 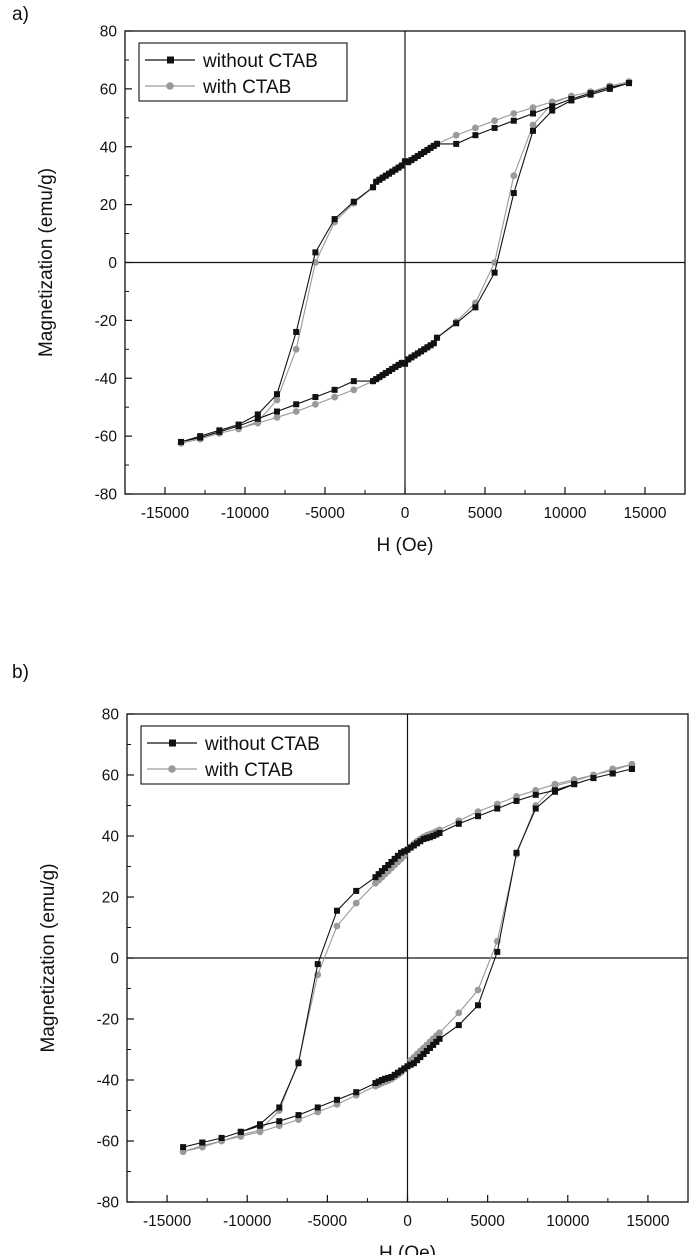 What do you see at coordinates (106, 437) in the screenshot?
I see `y-tick-label: -60` at bounding box center [106, 437].